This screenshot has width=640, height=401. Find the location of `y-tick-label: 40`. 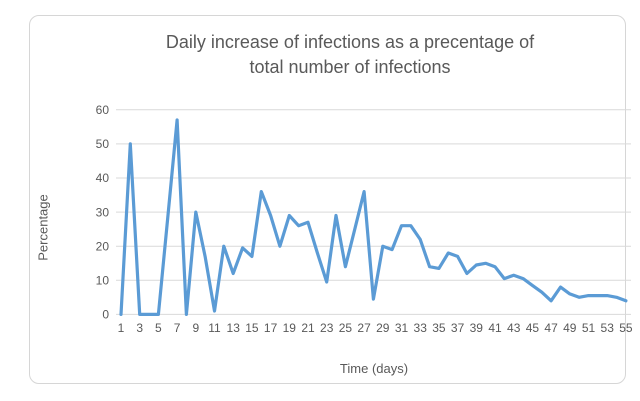

y-tick-label: 40 is located at coordinates (103, 178).